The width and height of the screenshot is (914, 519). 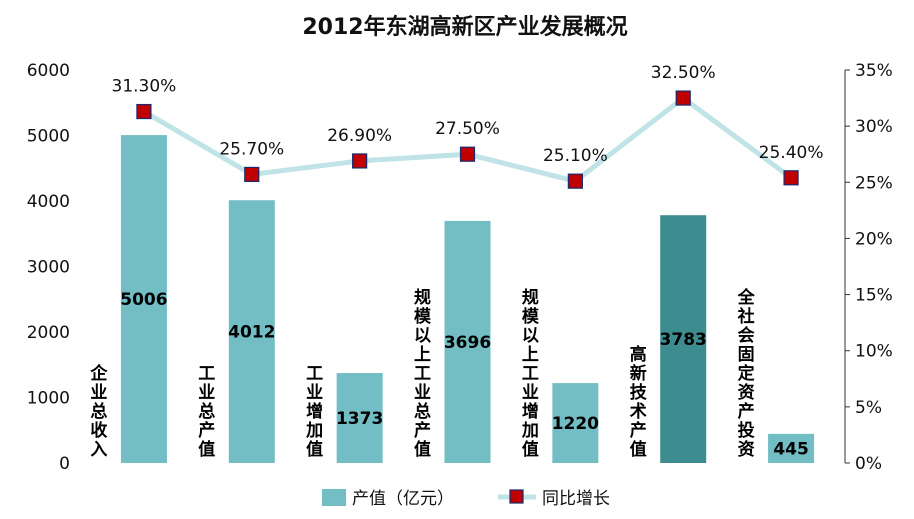 I want to click on category-label: 规模以上工业增加值, so click(x=530, y=374).